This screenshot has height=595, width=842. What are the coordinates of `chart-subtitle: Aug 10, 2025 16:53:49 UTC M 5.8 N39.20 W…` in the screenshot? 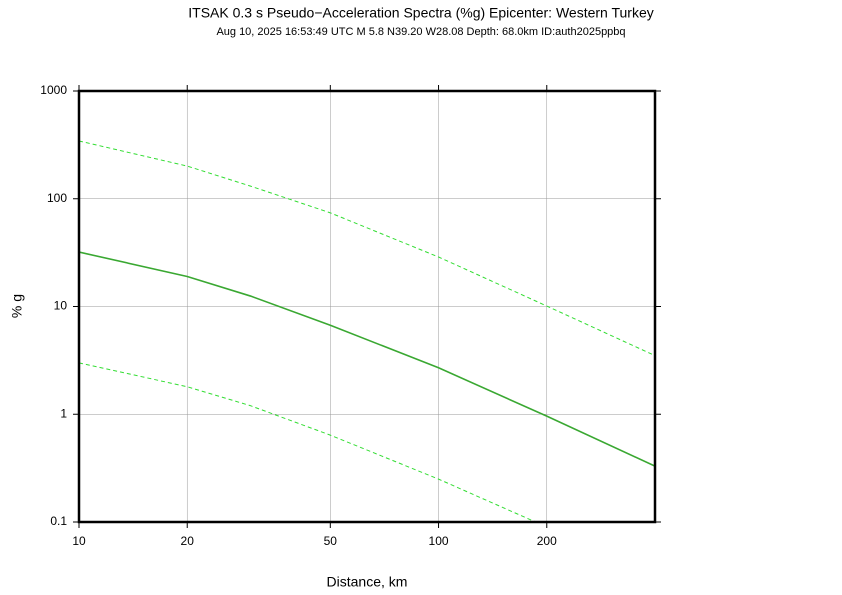 It's located at (420, 32).